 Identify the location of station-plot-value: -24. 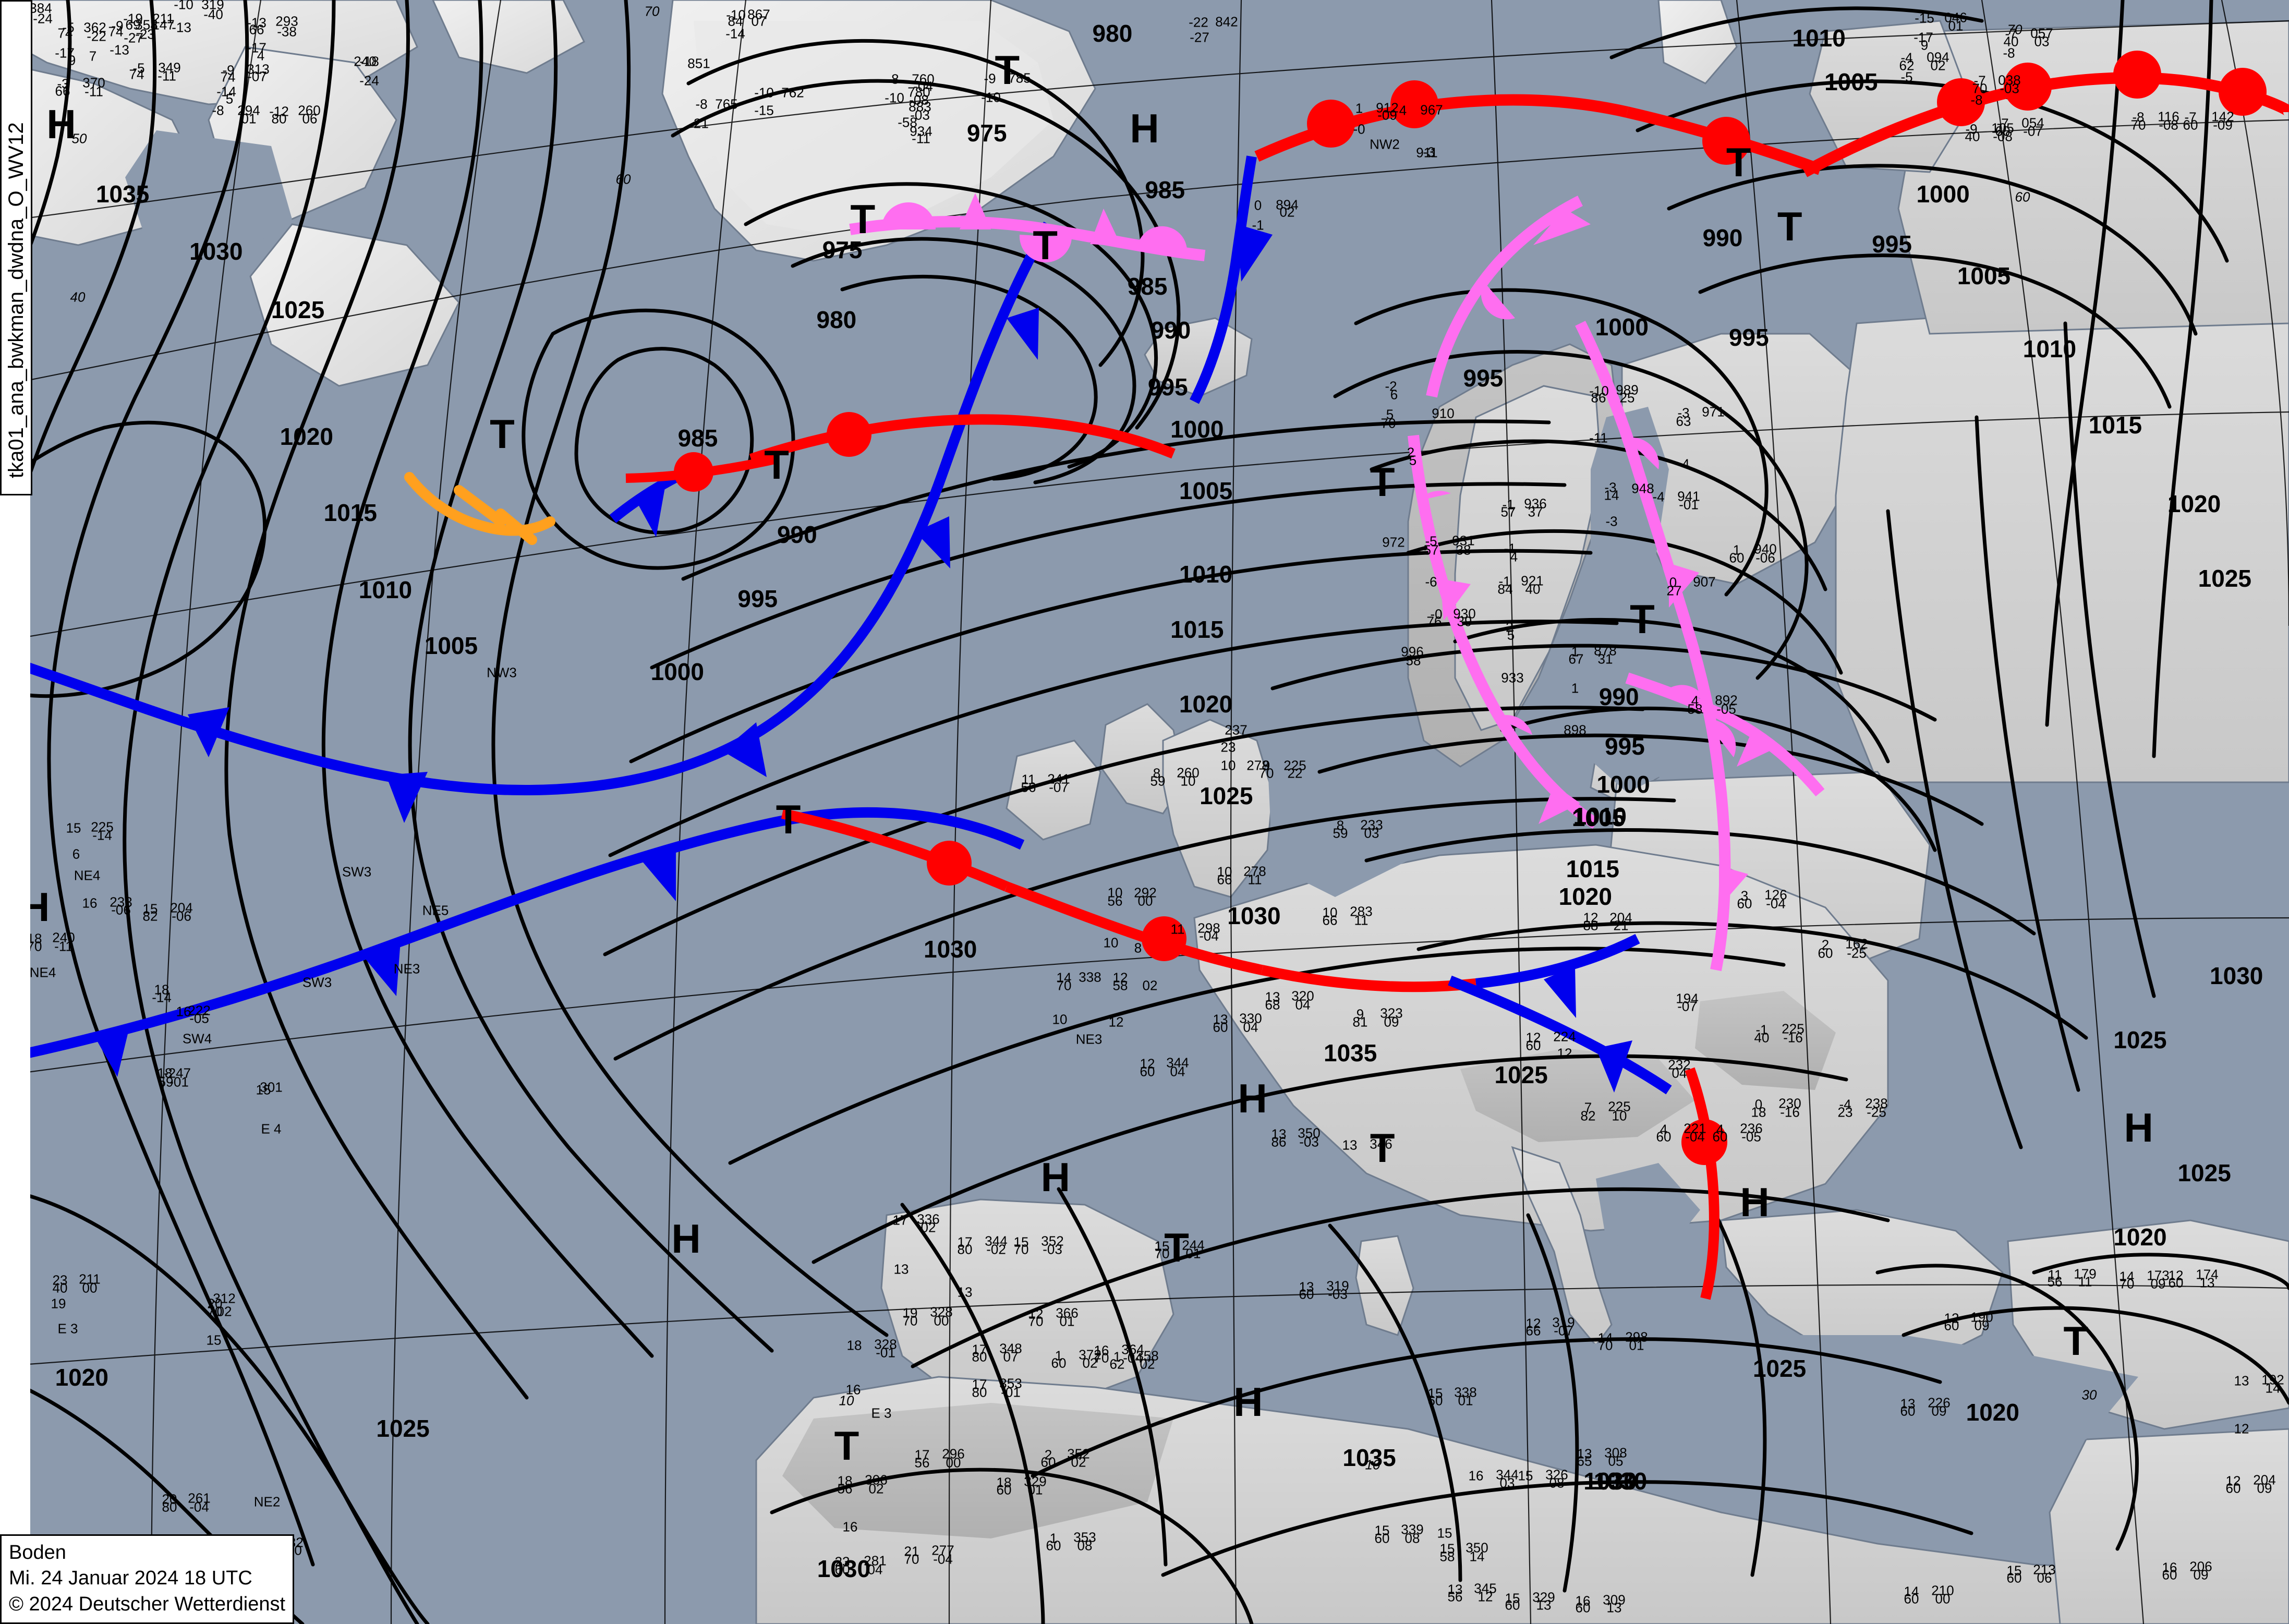
(369, 80).